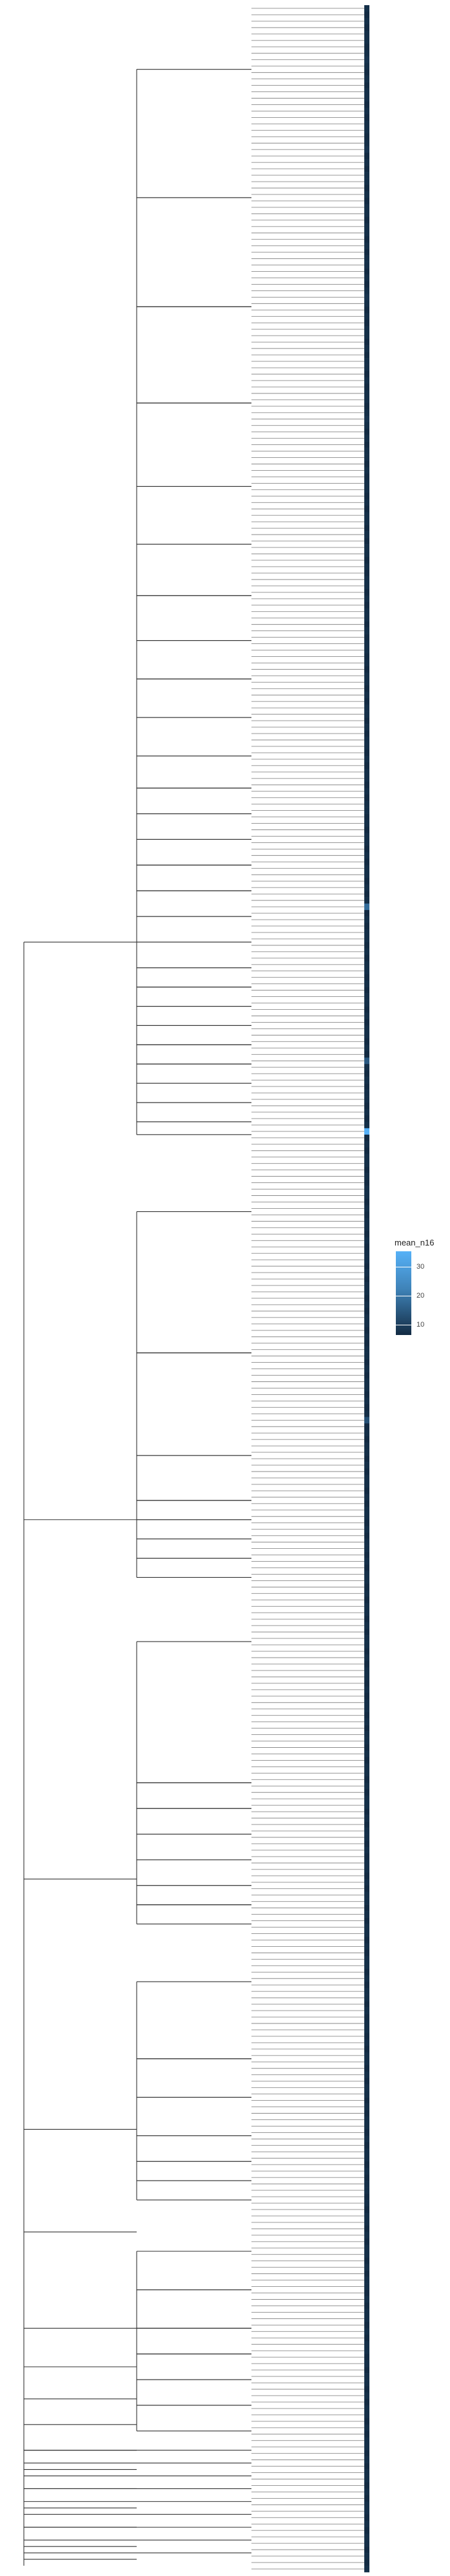 This screenshot has height=2576, width=450. I want to click on legend-title: mean_n16, so click(415, 1242).